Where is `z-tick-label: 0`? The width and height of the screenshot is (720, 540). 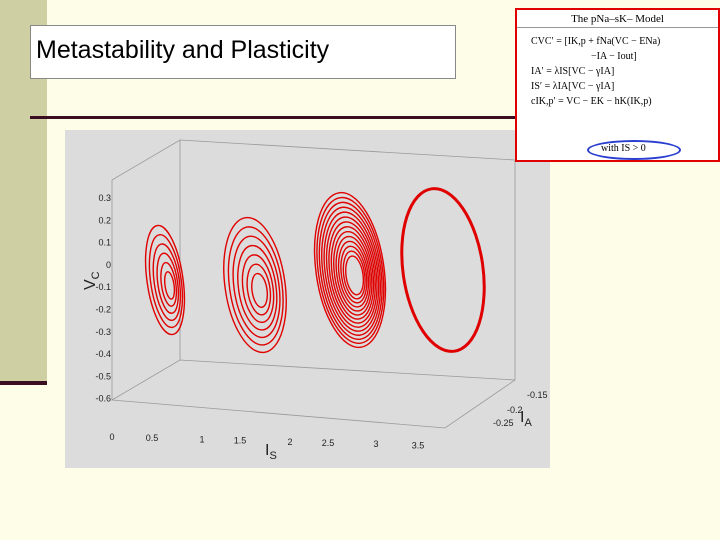 z-tick-label: 0 is located at coordinates (108, 265).